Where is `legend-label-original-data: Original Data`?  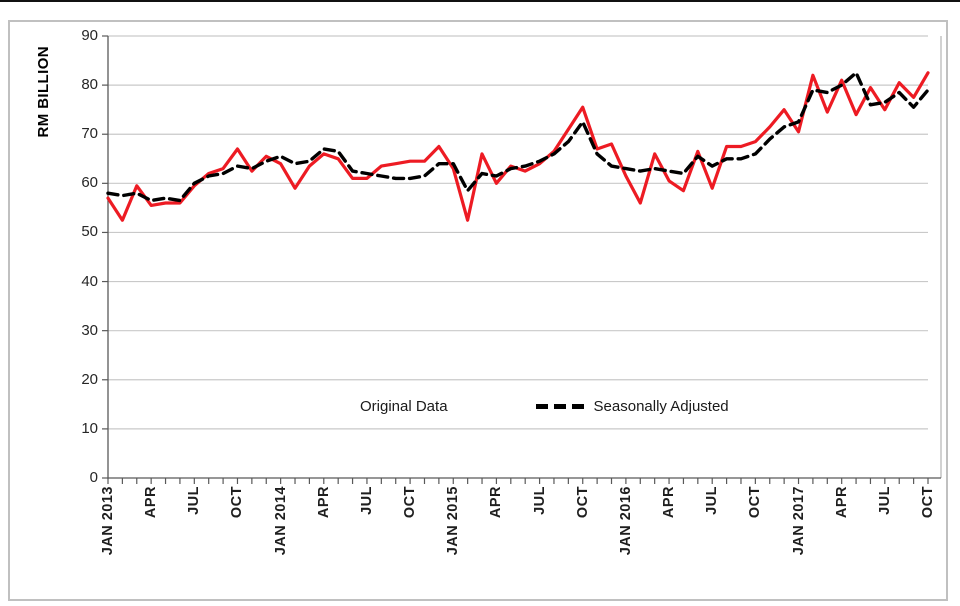 legend-label-original-data: Original Data is located at coordinates (404, 406).